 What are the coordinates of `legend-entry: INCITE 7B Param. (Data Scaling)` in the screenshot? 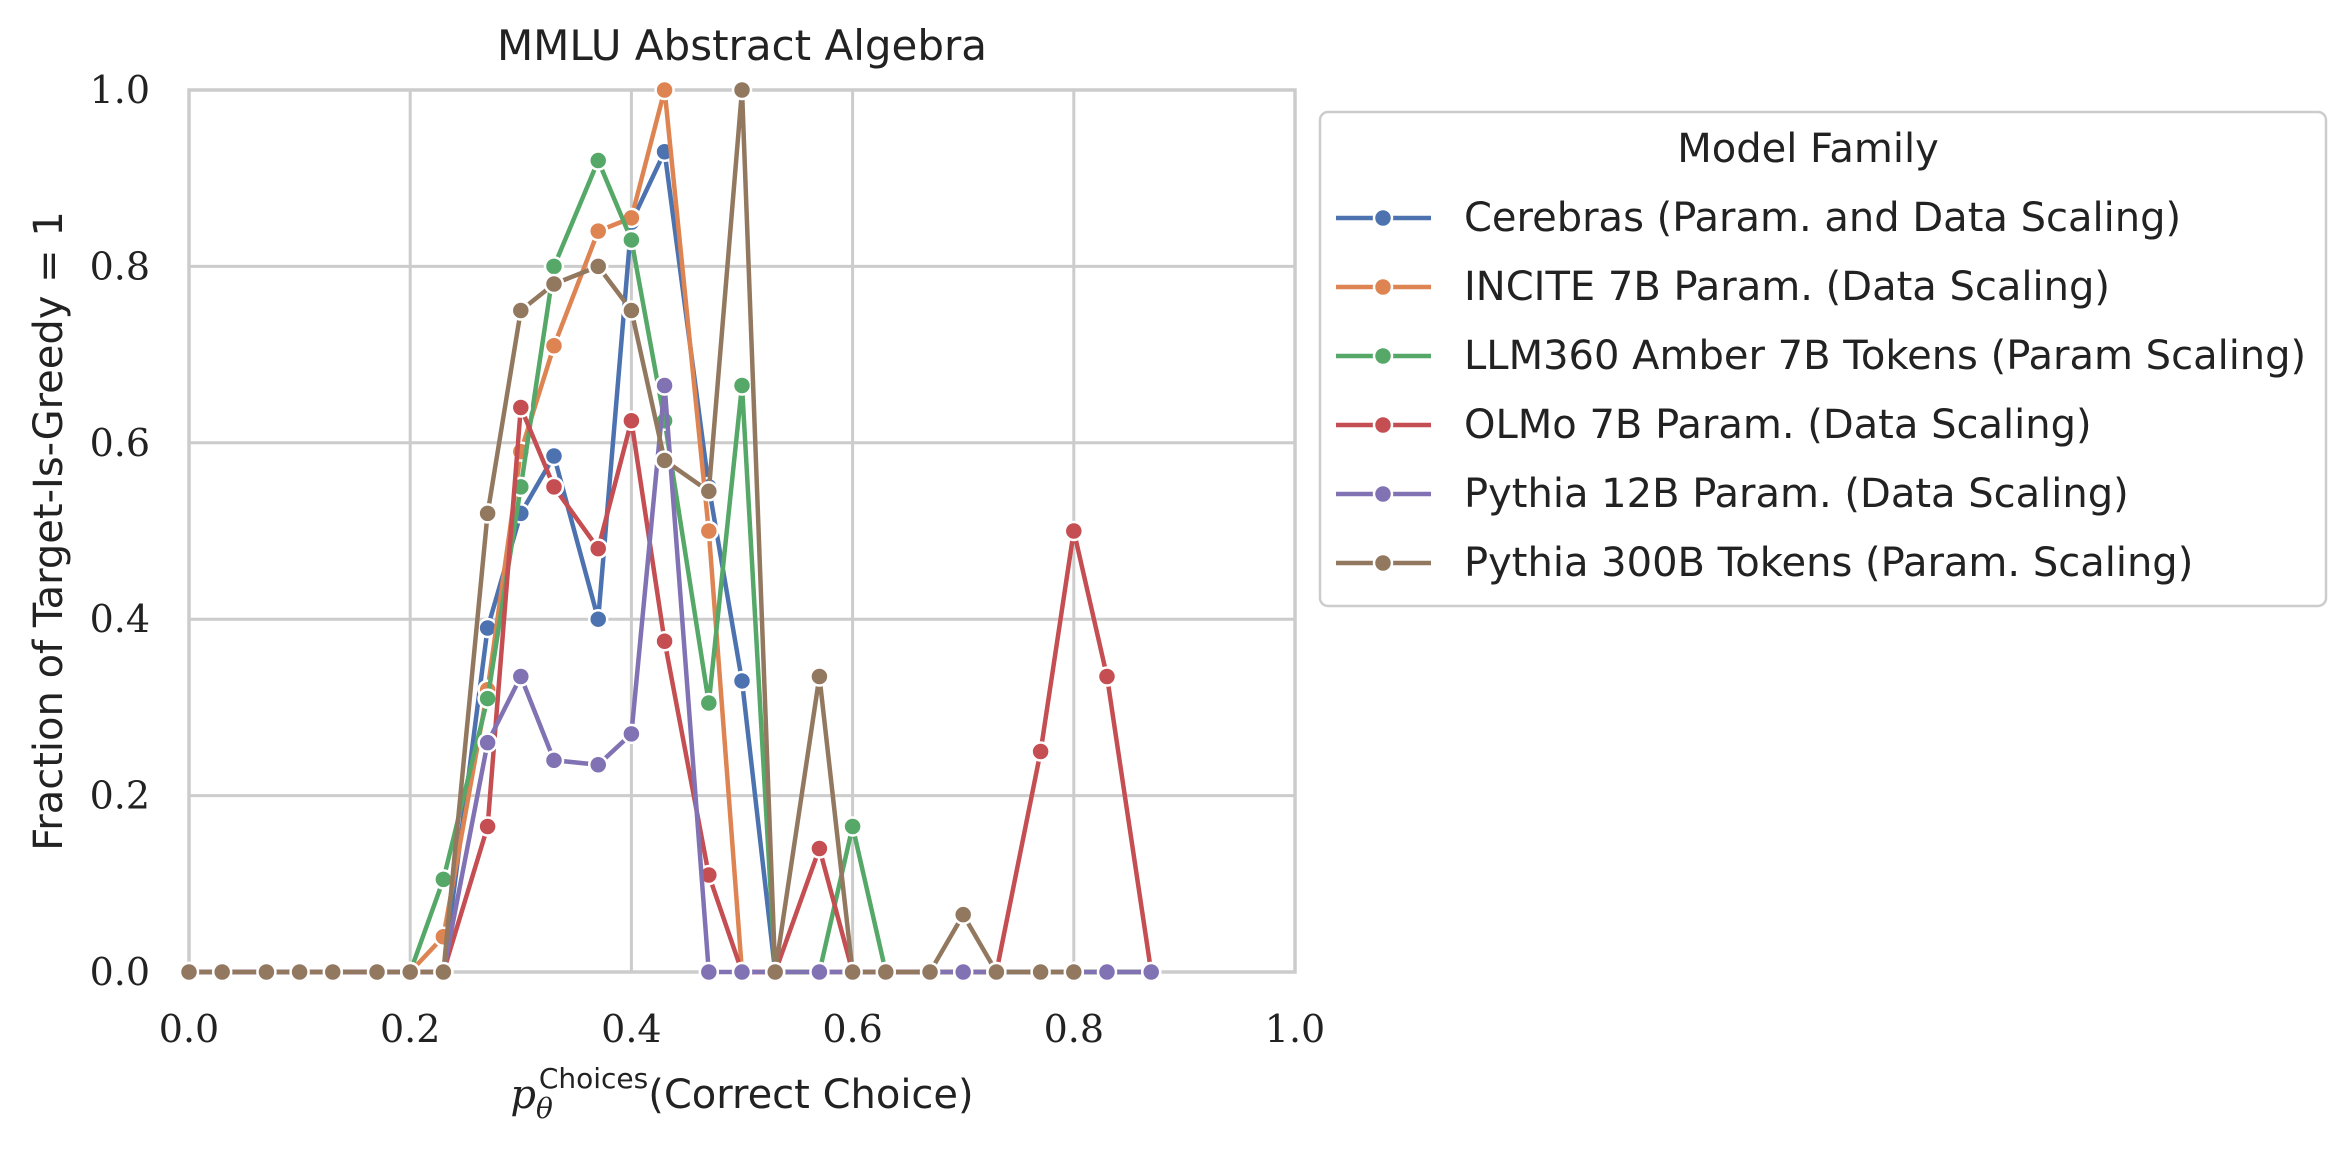 It's located at (1723, 287).